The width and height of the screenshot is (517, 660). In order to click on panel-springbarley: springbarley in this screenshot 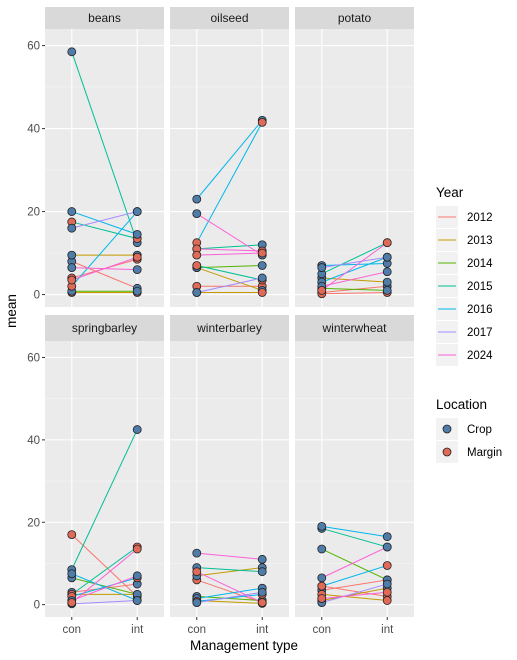, I will do `click(104, 466)`.